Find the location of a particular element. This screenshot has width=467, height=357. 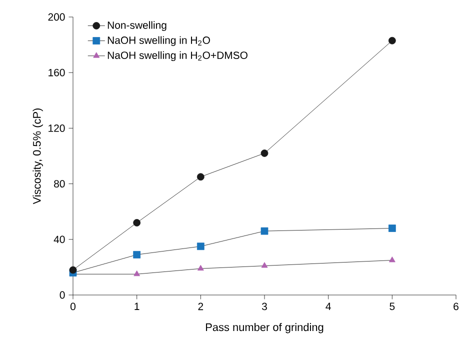

y-tick-label: 80 is located at coordinates (59, 184).